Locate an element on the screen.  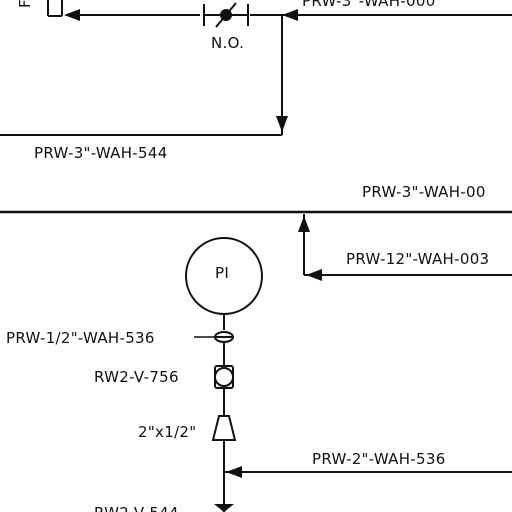
left-edge-box: F is located at coordinates (39, 8).